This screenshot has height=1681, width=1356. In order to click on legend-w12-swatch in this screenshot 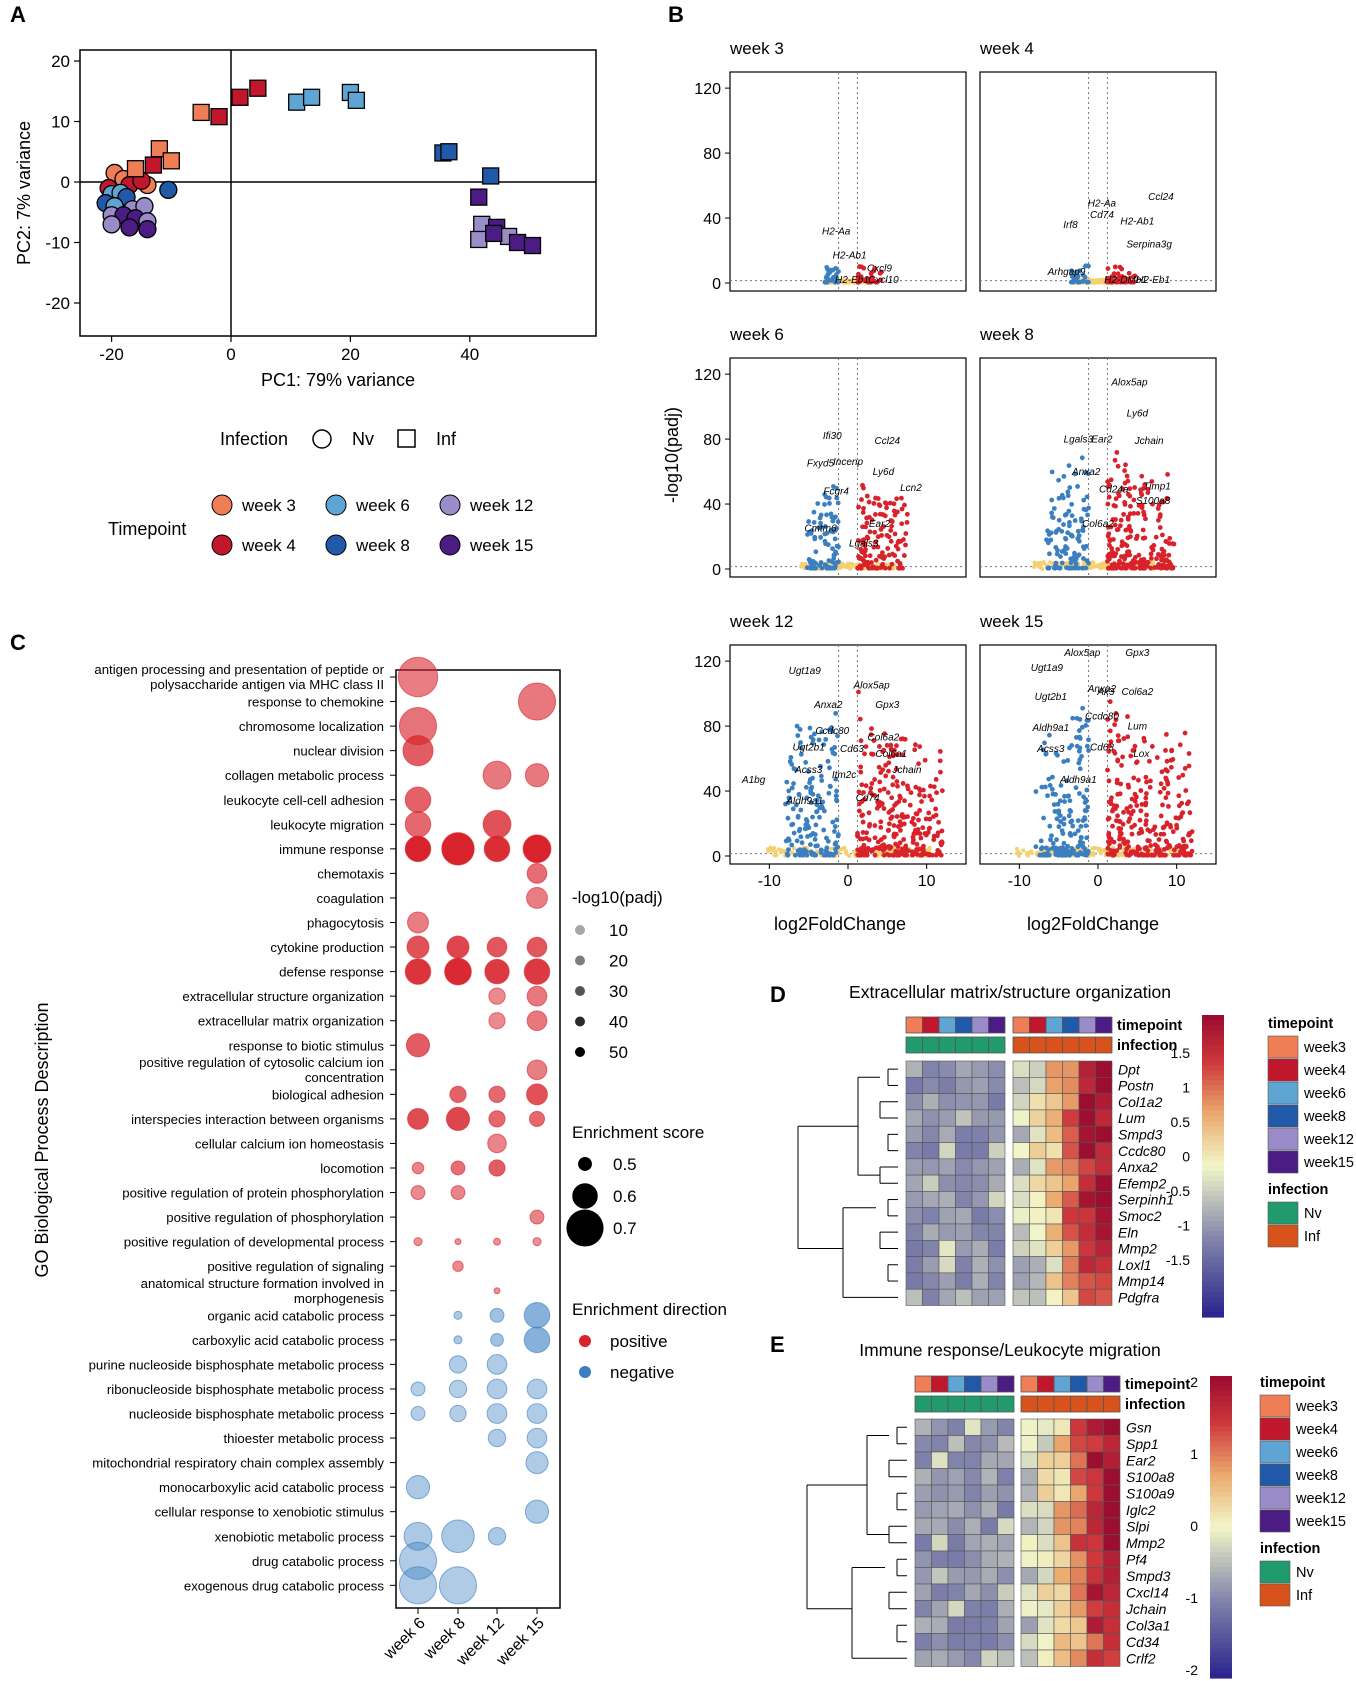, I will do `click(450, 505)`.